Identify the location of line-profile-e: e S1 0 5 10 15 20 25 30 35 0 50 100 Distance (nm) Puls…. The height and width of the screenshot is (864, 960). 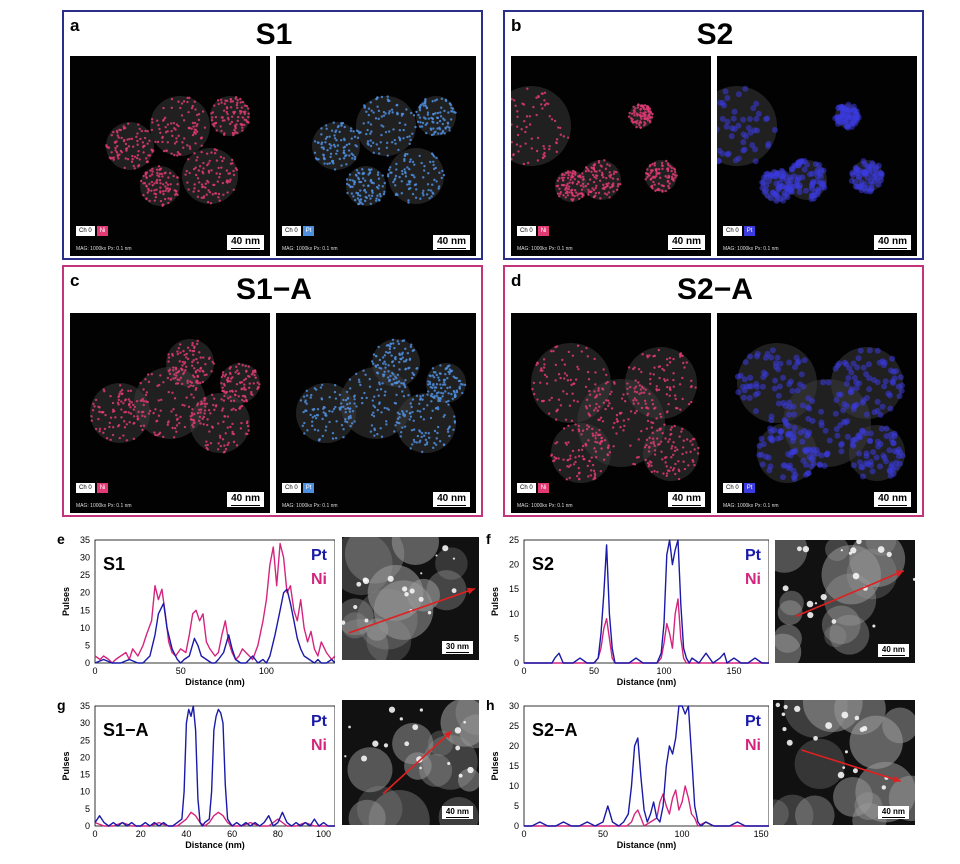
(195, 610).